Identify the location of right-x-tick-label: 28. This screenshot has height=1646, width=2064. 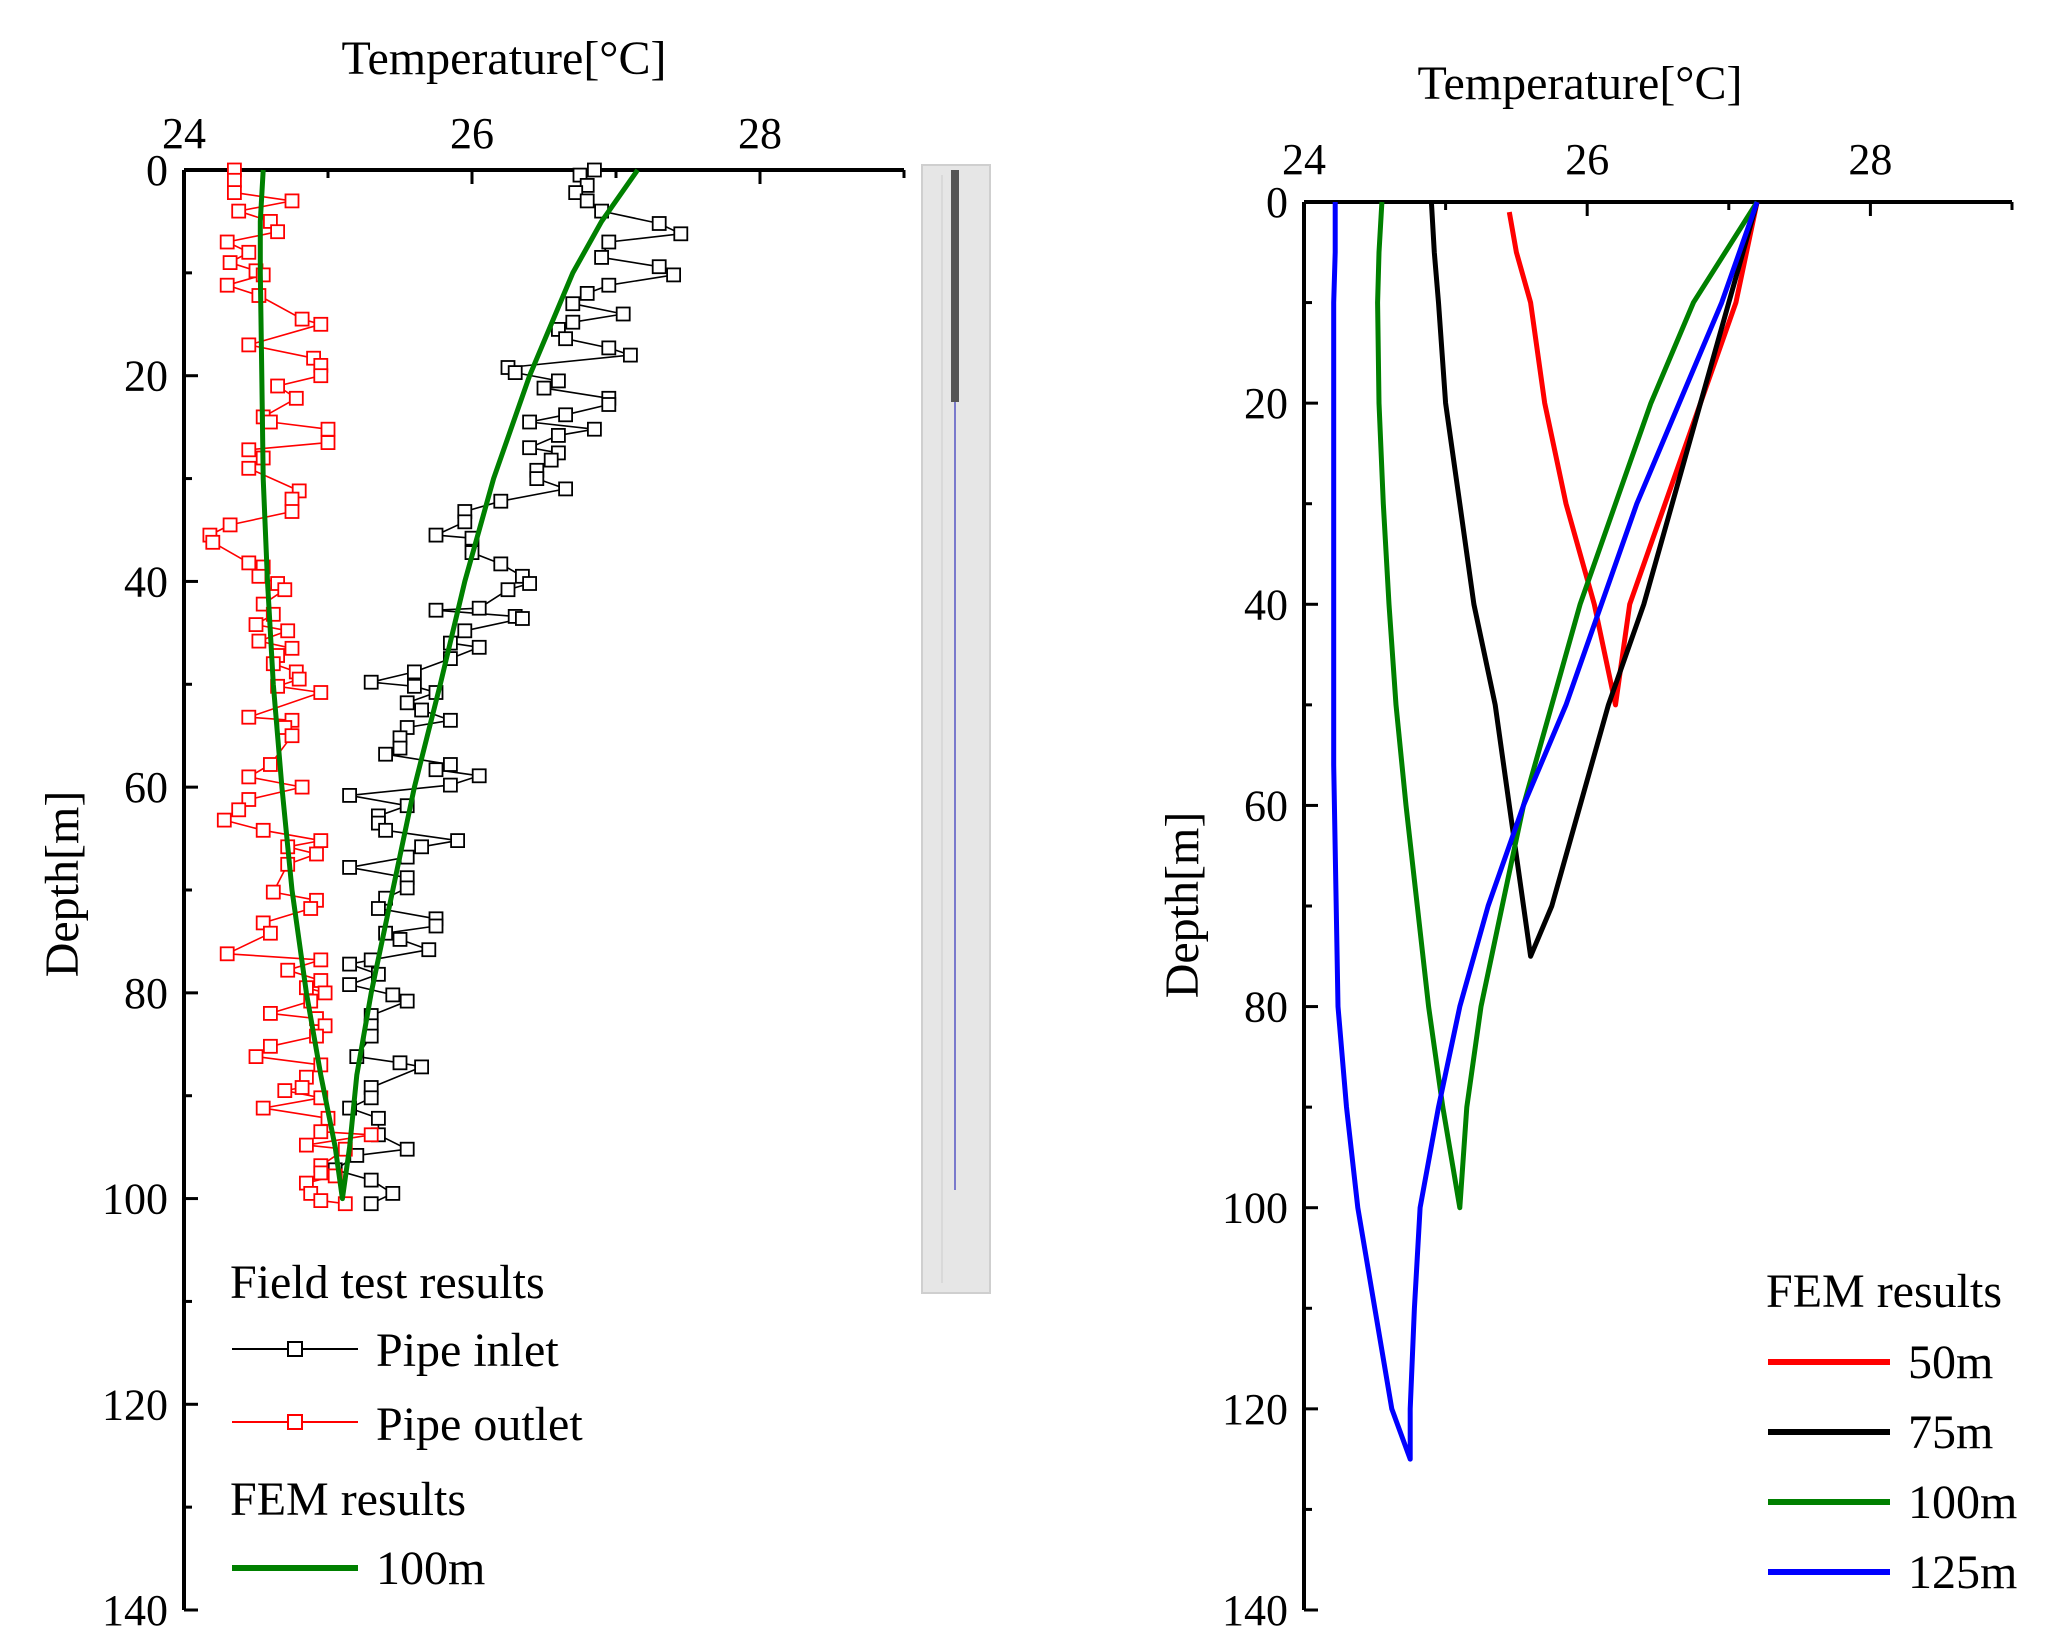
(1870, 159).